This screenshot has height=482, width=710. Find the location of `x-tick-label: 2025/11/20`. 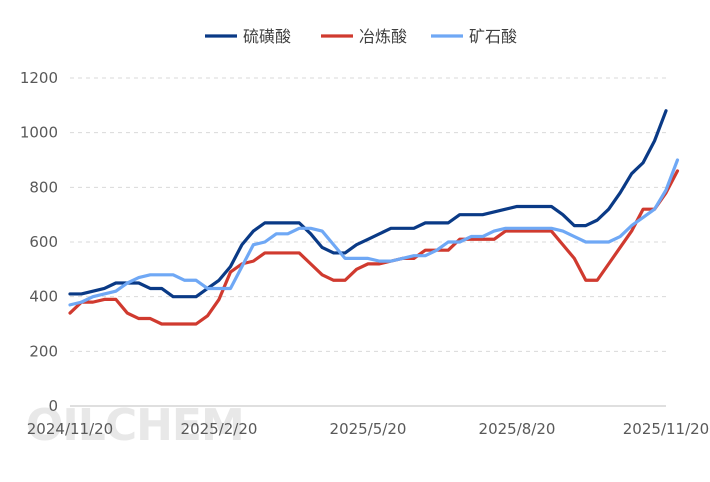

x-tick-label: 2025/11/20 is located at coordinates (666, 429).